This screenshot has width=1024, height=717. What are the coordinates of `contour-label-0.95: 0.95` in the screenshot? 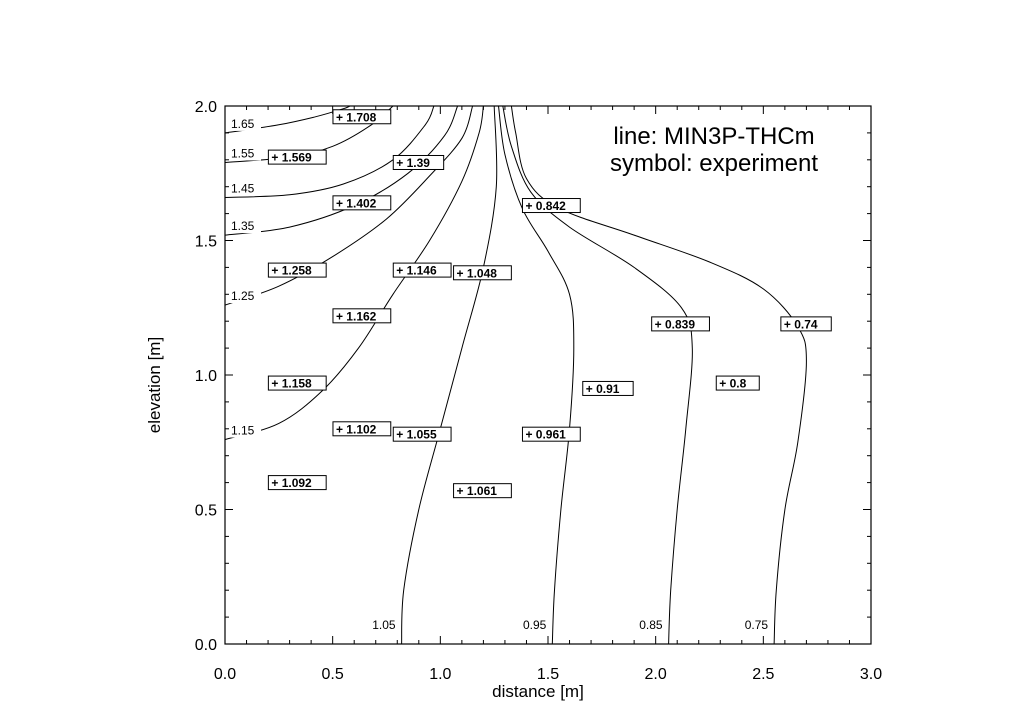 It's located at (535, 625).